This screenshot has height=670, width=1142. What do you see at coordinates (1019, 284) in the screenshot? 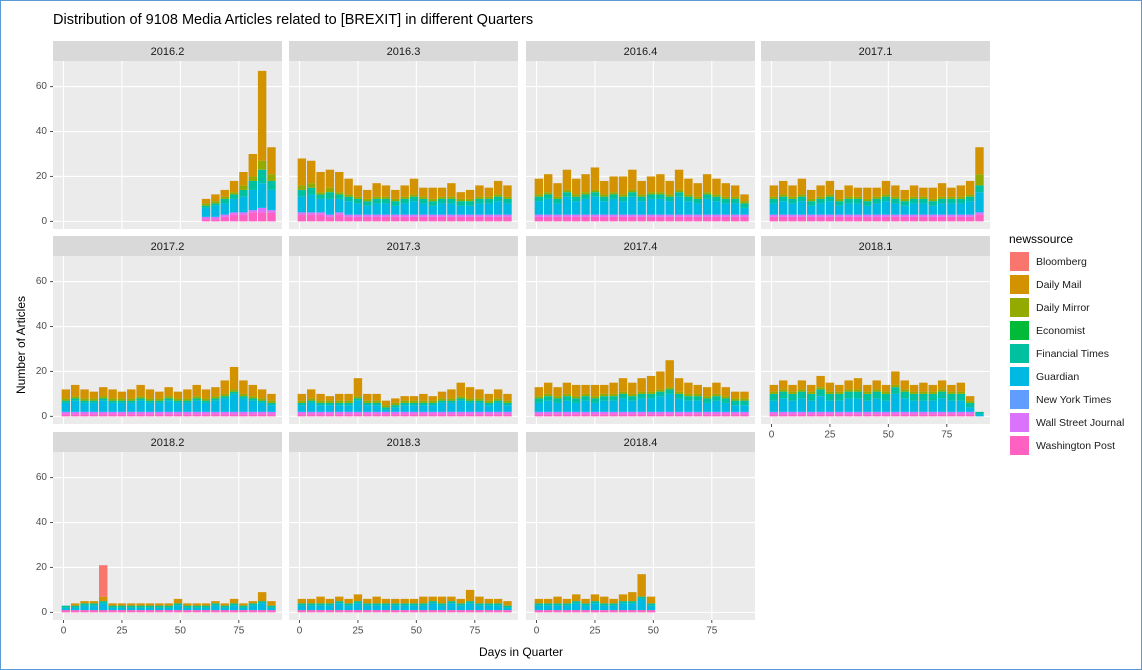
I see `legend-swatch` at bounding box center [1019, 284].